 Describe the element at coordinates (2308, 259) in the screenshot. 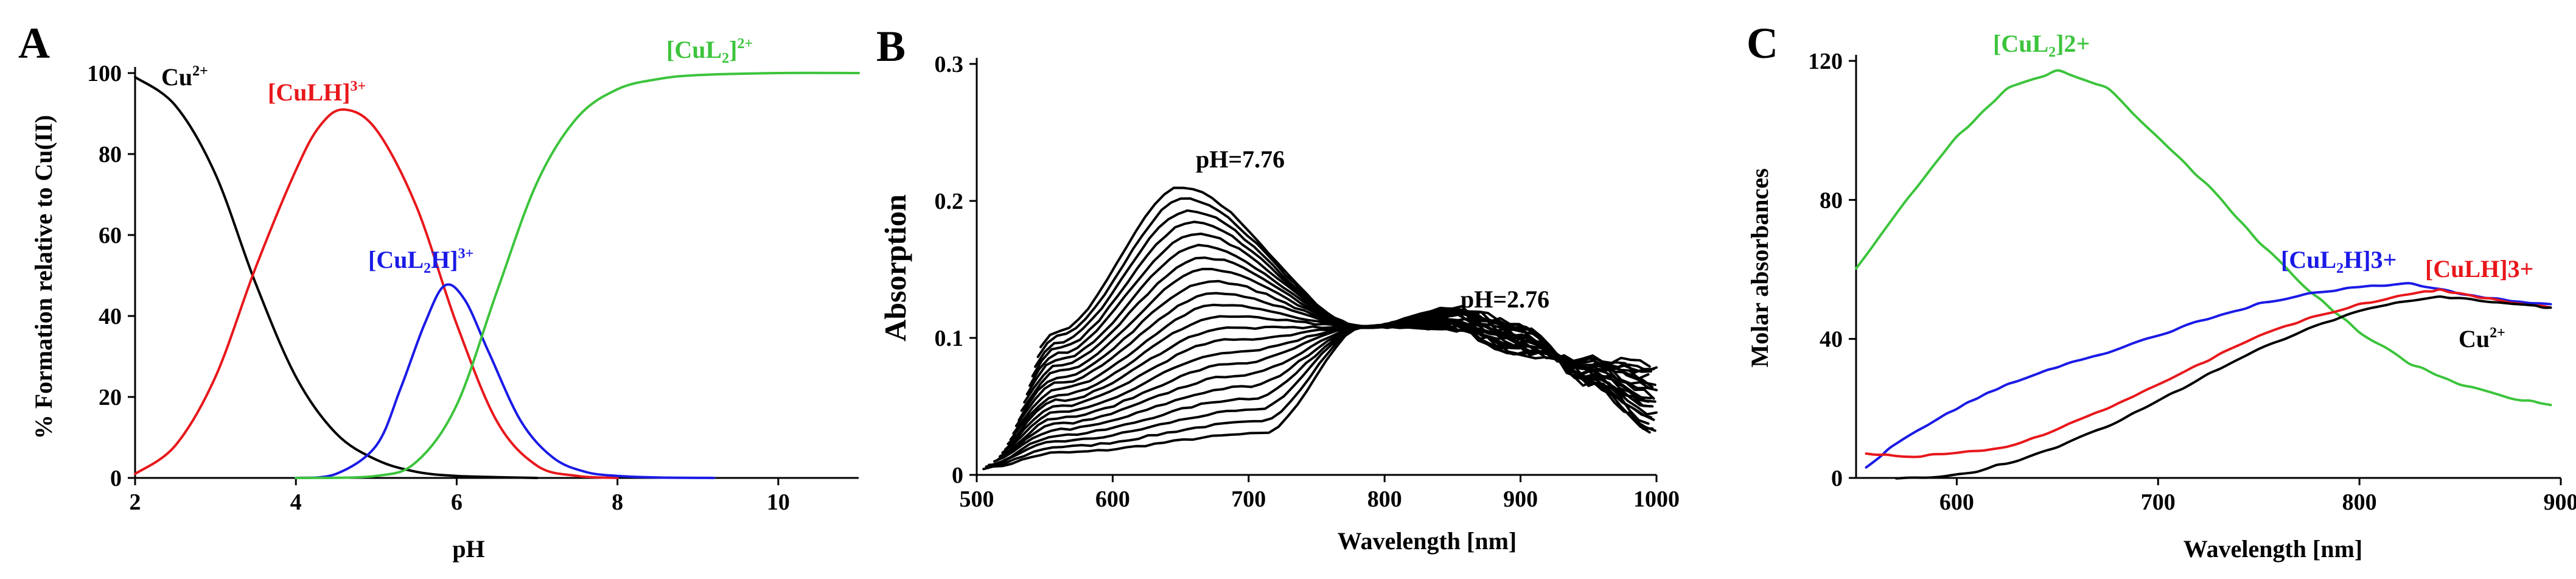

I see `label-c-cul2h-pre: [CuL` at that location.